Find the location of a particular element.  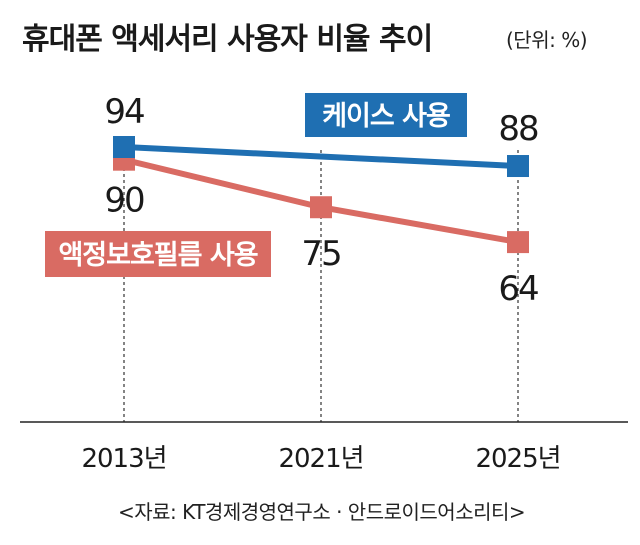

chart-title: 휴대폰 액세서리 사용자 비율 추이 is located at coordinates (227, 39).